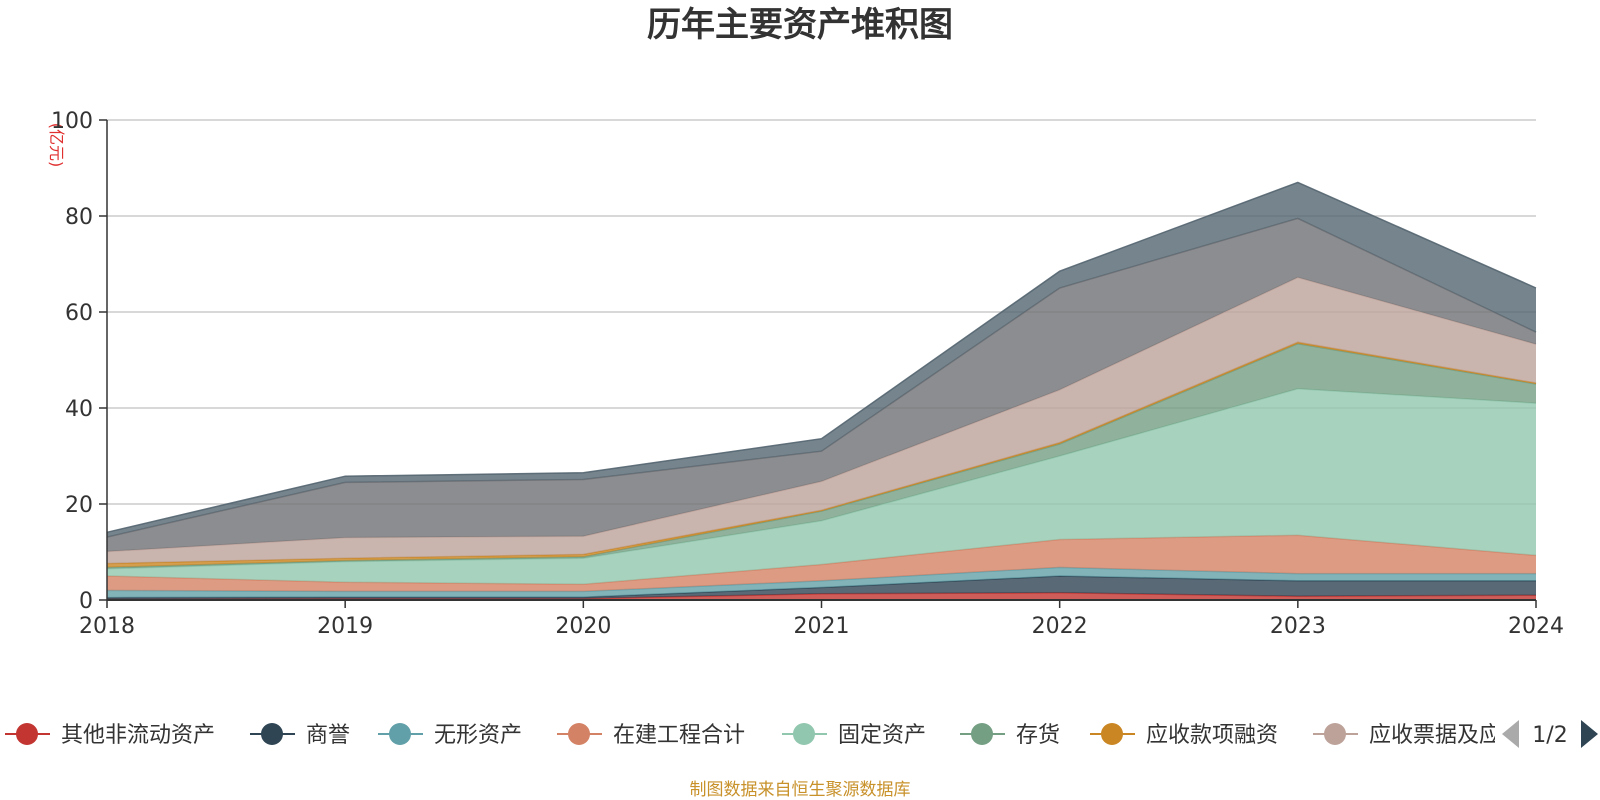 This screenshot has width=1600, height=800. I want to click on source-note: 制图数据来自恒生聚源数据库, so click(800, 790).